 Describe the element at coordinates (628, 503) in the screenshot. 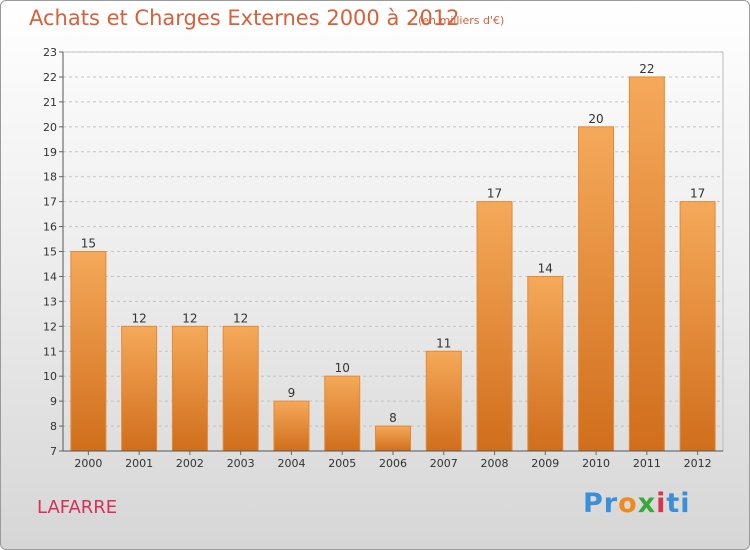

I see `logo-letter: o` at that location.